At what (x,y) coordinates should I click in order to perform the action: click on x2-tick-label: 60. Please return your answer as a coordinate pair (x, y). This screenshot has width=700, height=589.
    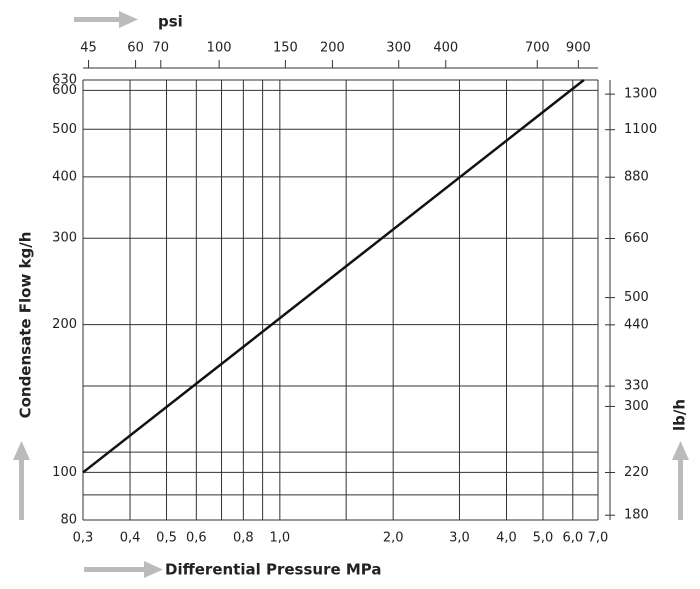
    Looking at the image, I should click on (135, 48).